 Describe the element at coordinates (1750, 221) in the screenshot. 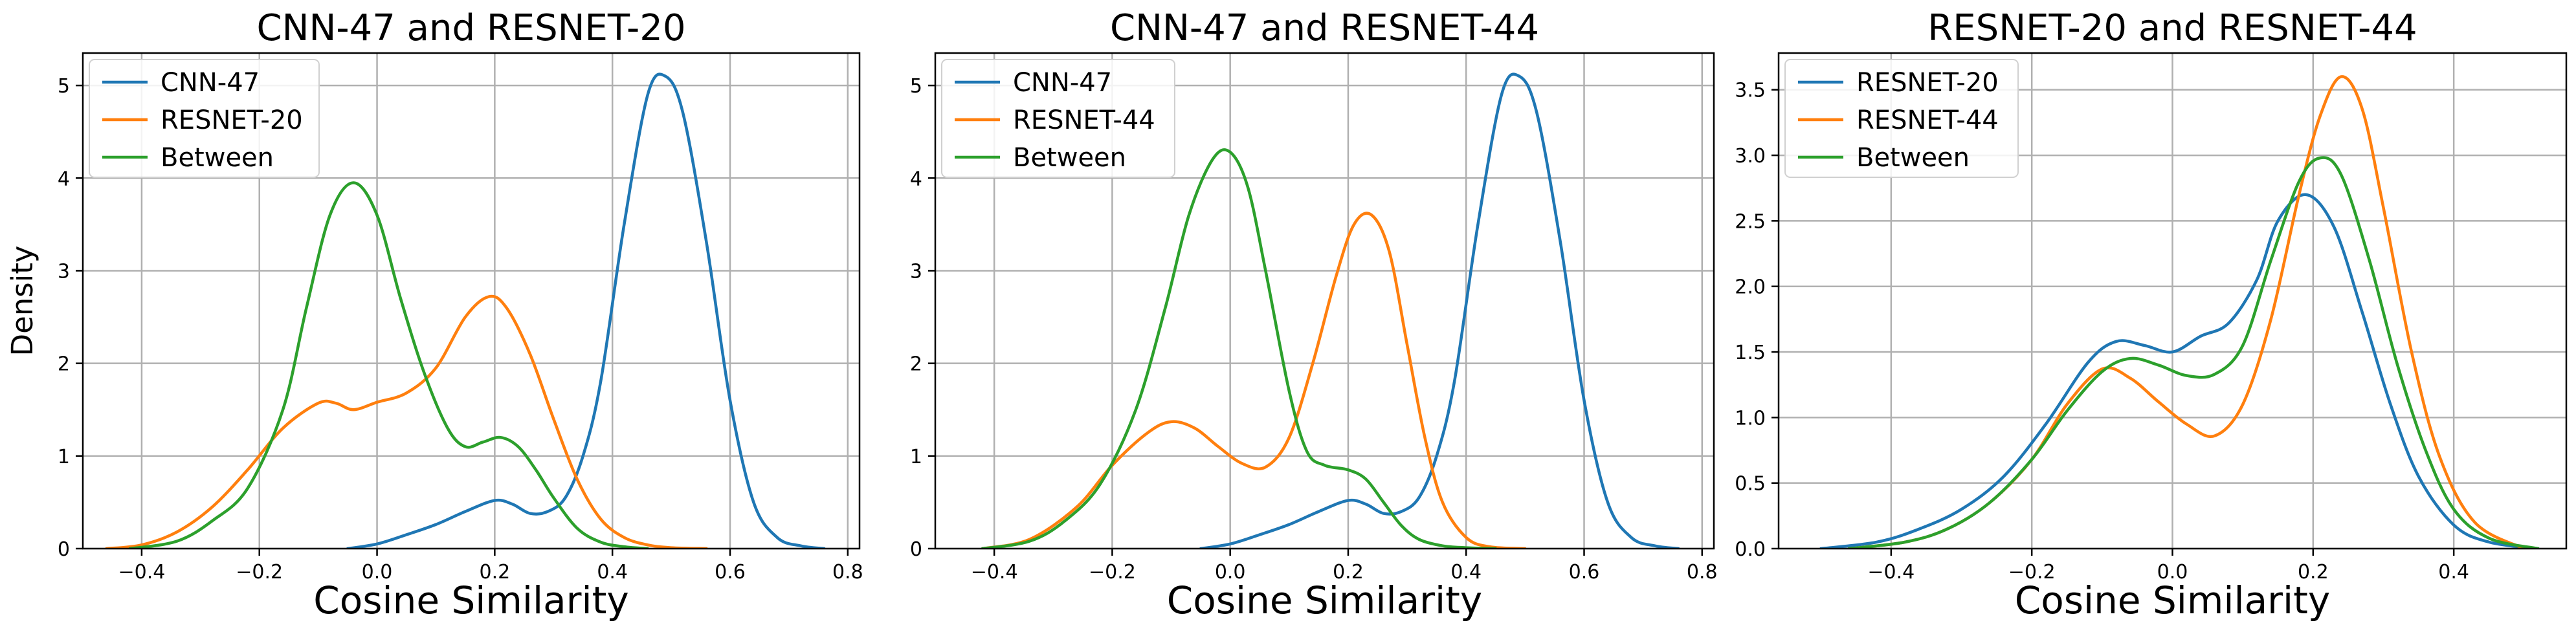

I see `y-tick-label: 2.5` at that location.